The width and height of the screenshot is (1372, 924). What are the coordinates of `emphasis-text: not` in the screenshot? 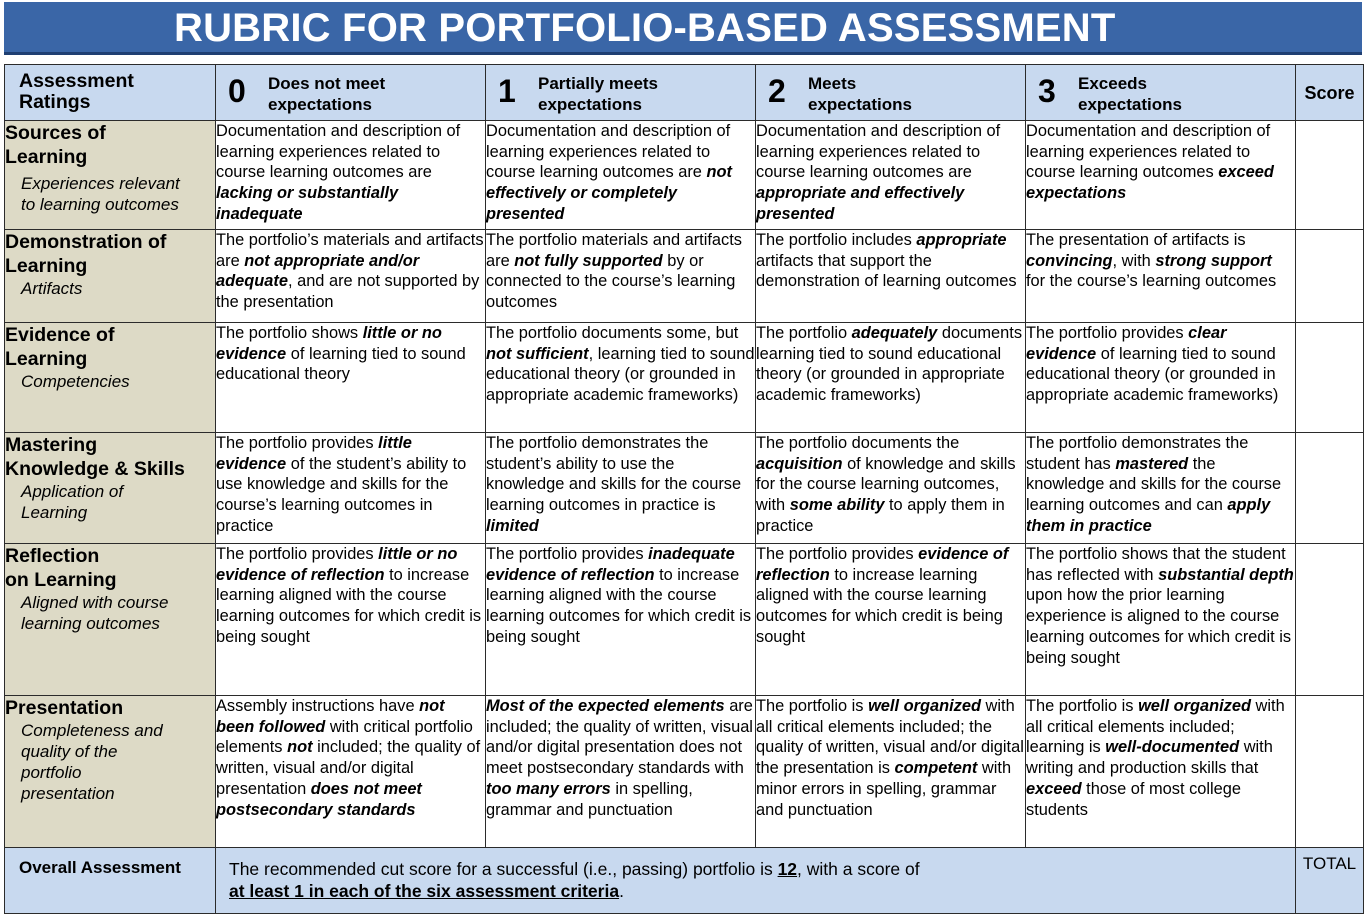 It's located at (299, 747).